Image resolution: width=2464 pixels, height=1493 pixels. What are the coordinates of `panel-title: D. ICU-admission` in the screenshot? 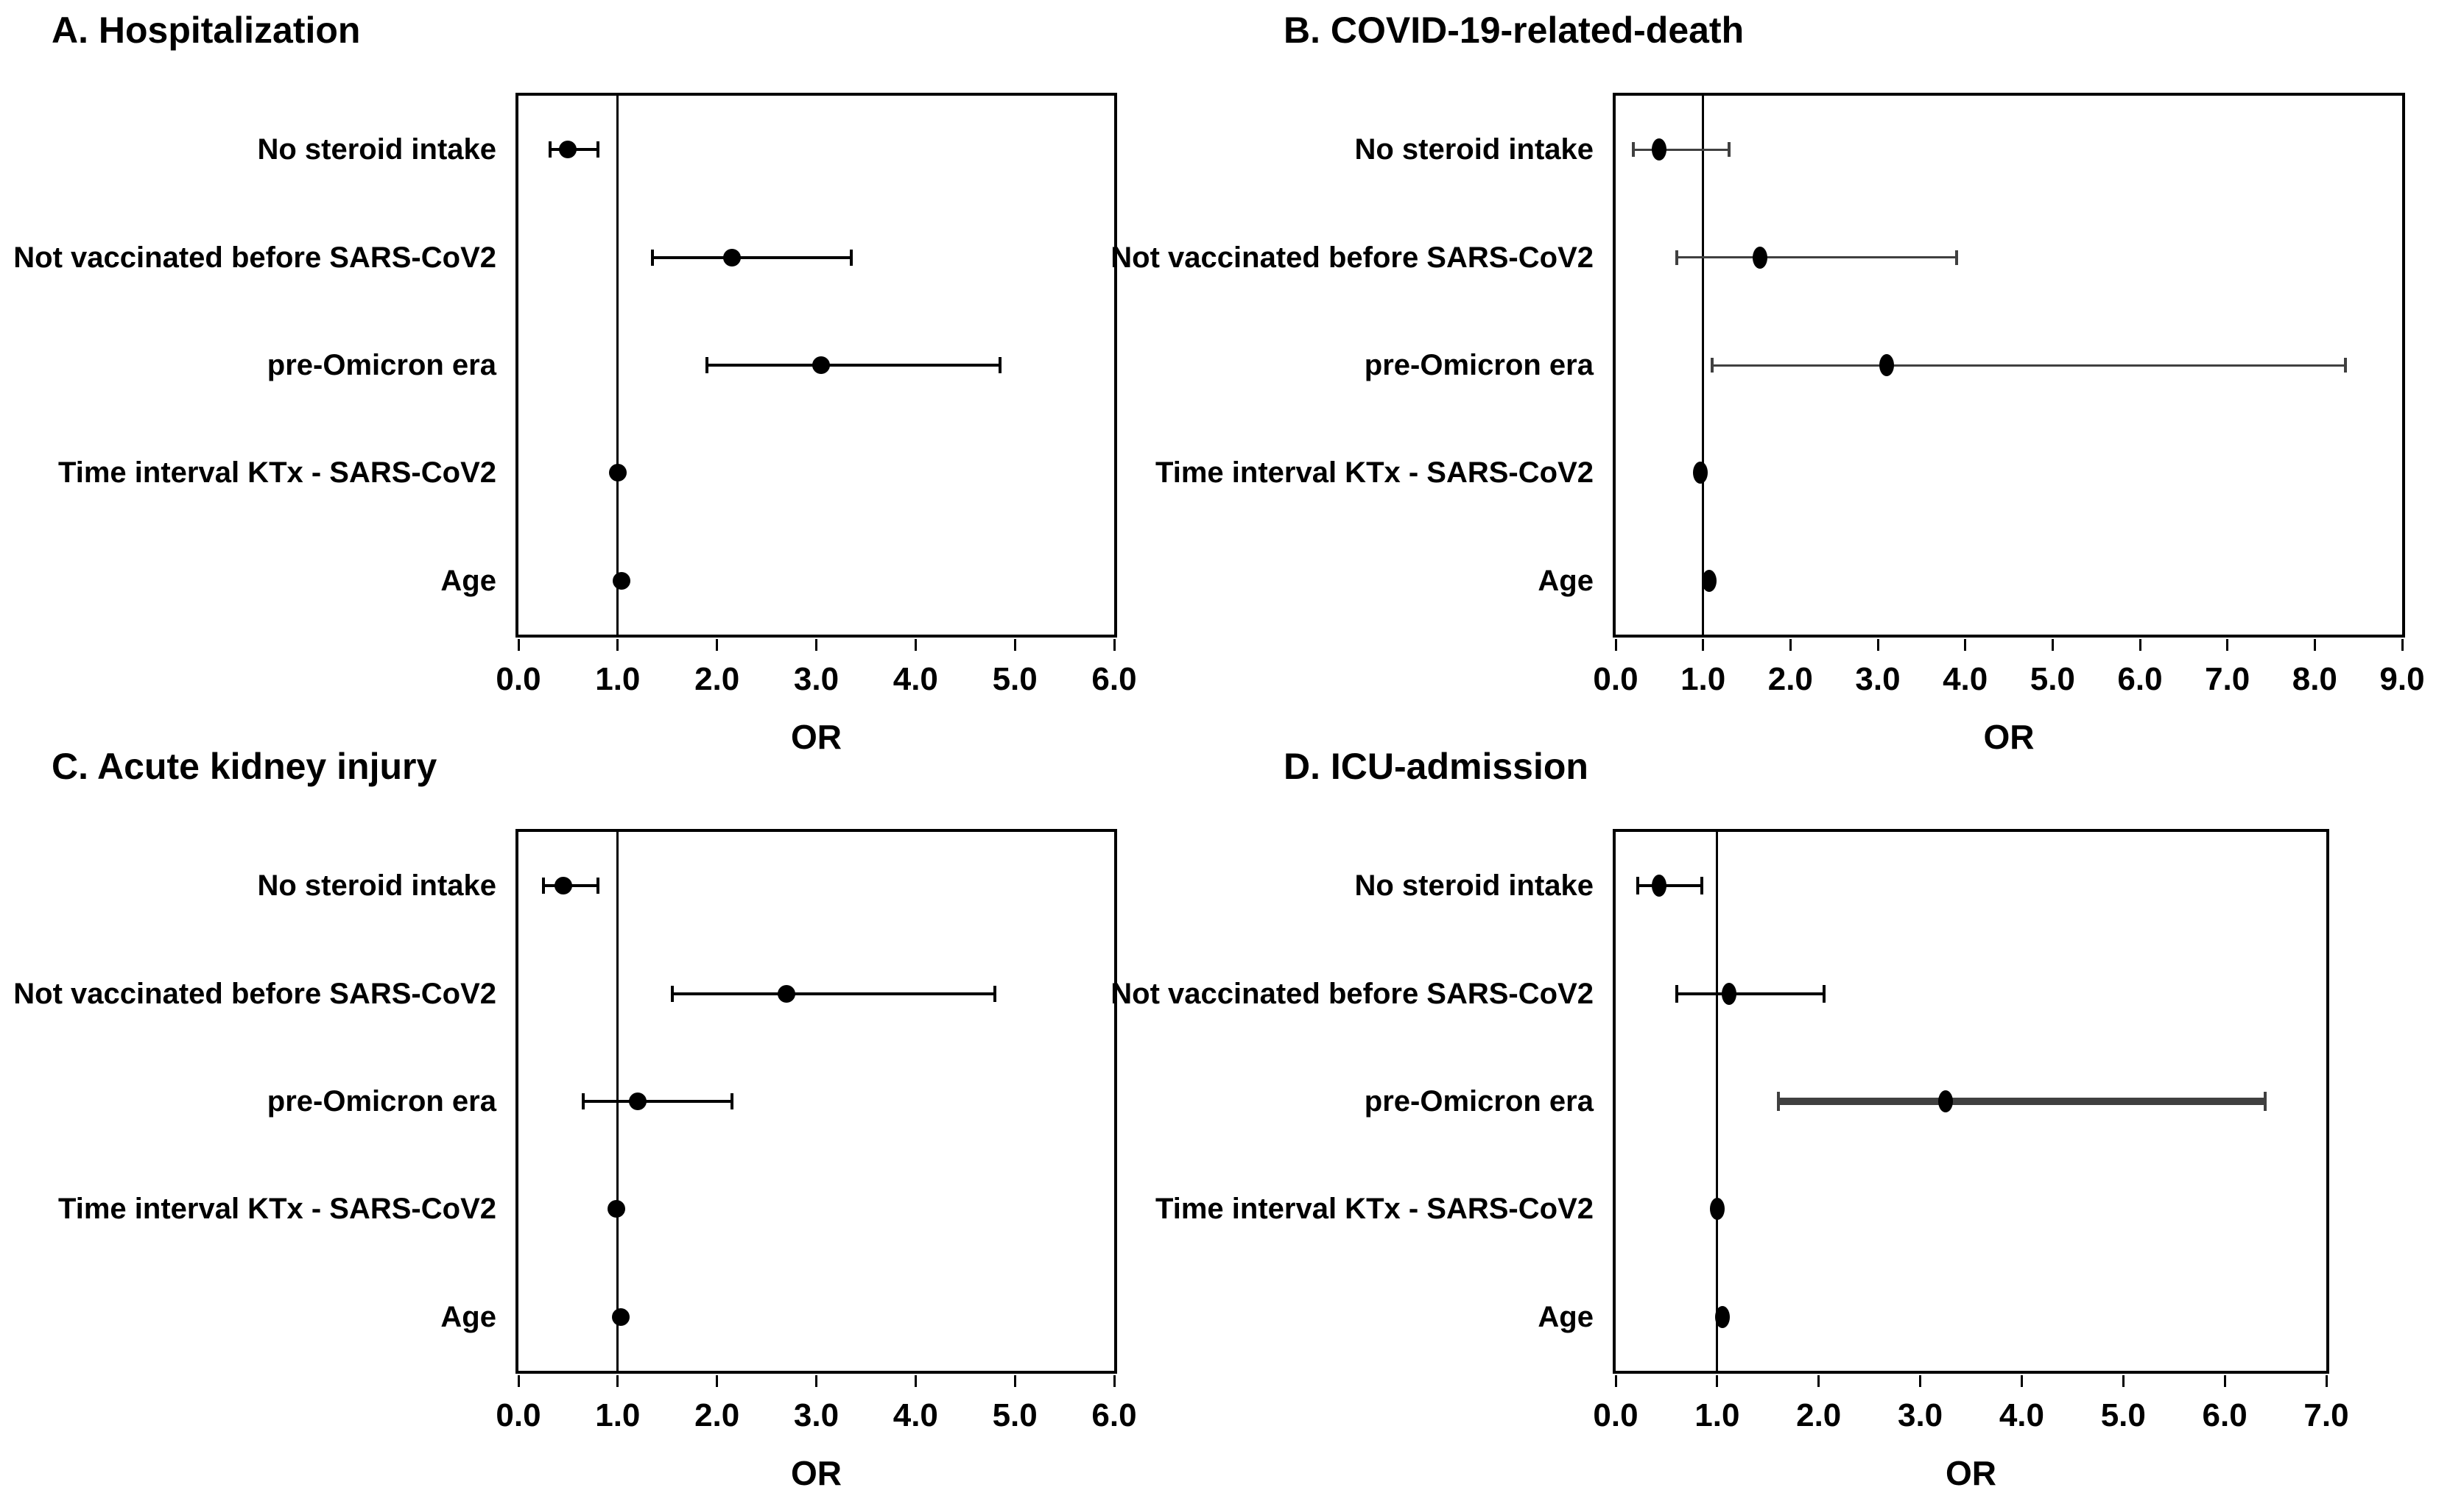 It's located at (1436, 767).